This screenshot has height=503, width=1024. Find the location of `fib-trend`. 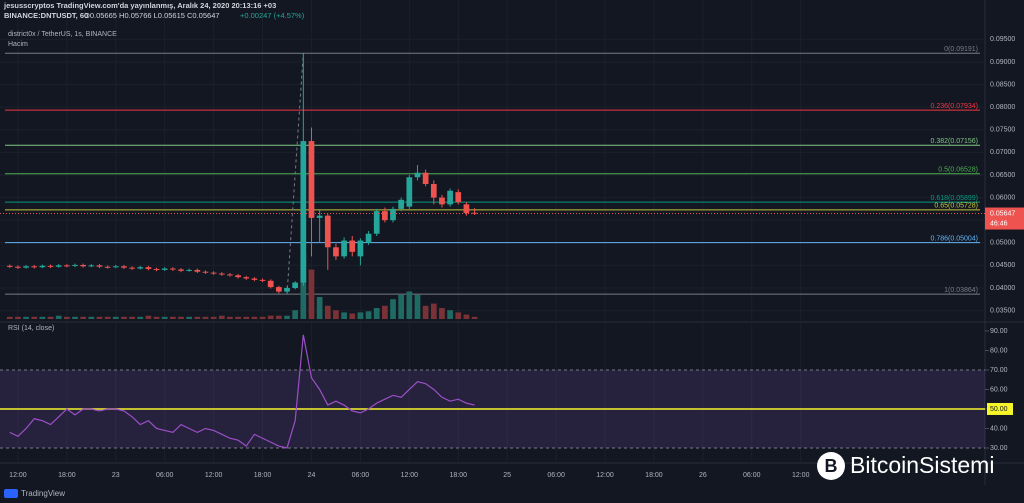

fib-trend is located at coordinates (295, 174).